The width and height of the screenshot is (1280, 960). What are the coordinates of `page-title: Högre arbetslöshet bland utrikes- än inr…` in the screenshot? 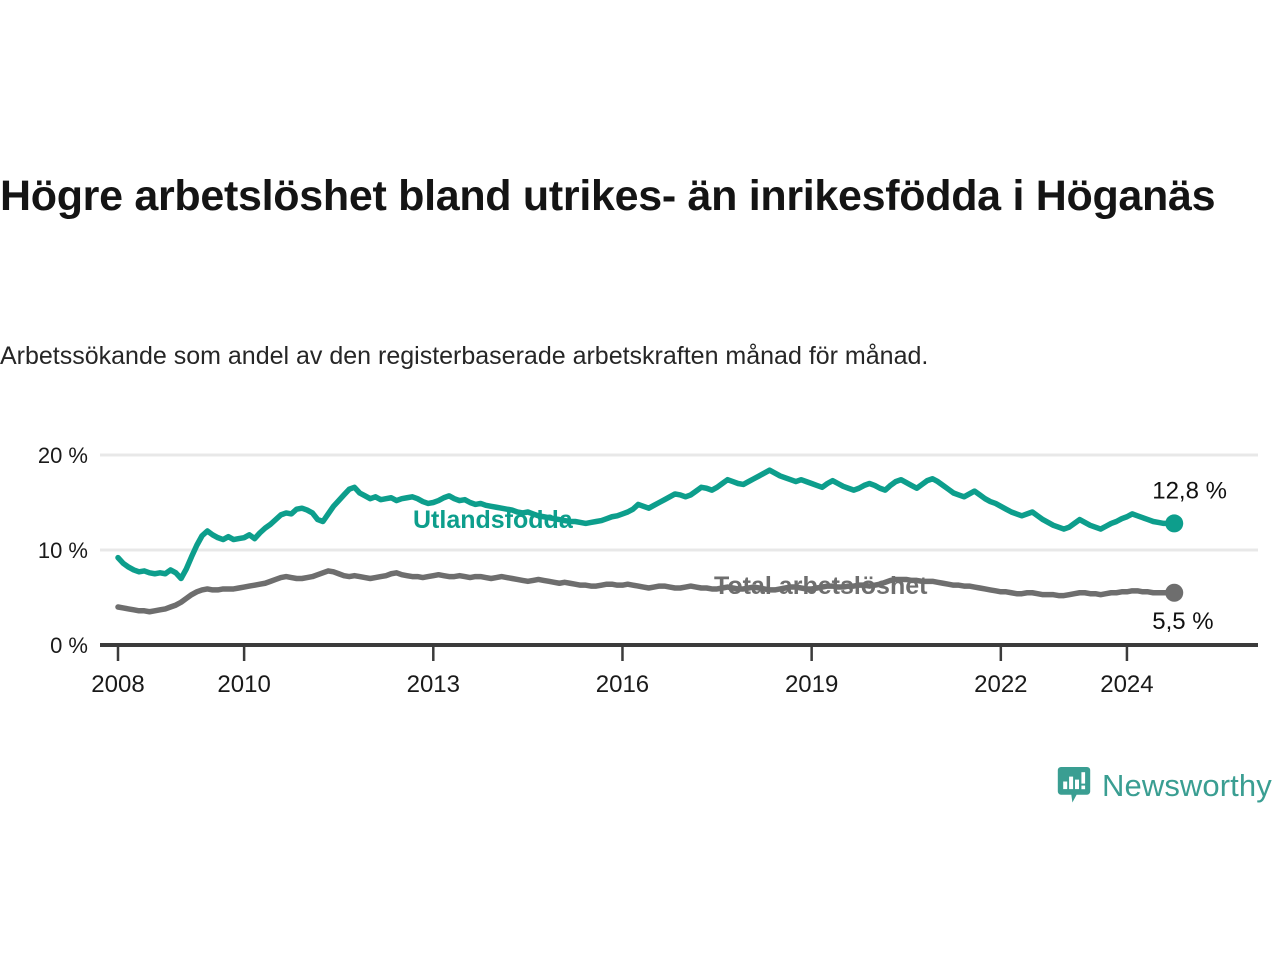 It's located at (608, 195).